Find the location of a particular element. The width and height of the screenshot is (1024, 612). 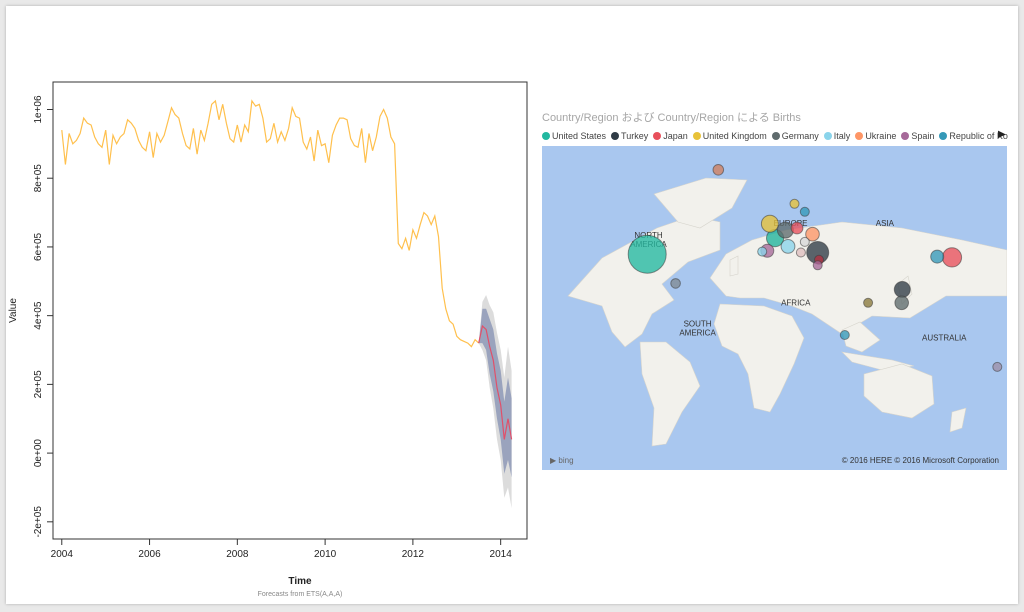

legend-item: United States is located at coordinates (574, 136).